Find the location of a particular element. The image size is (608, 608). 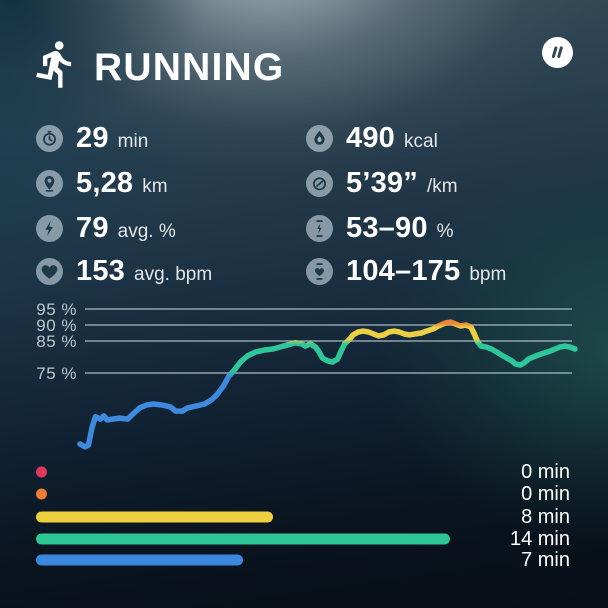

stat-unit: avg. % is located at coordinates (146, 231).